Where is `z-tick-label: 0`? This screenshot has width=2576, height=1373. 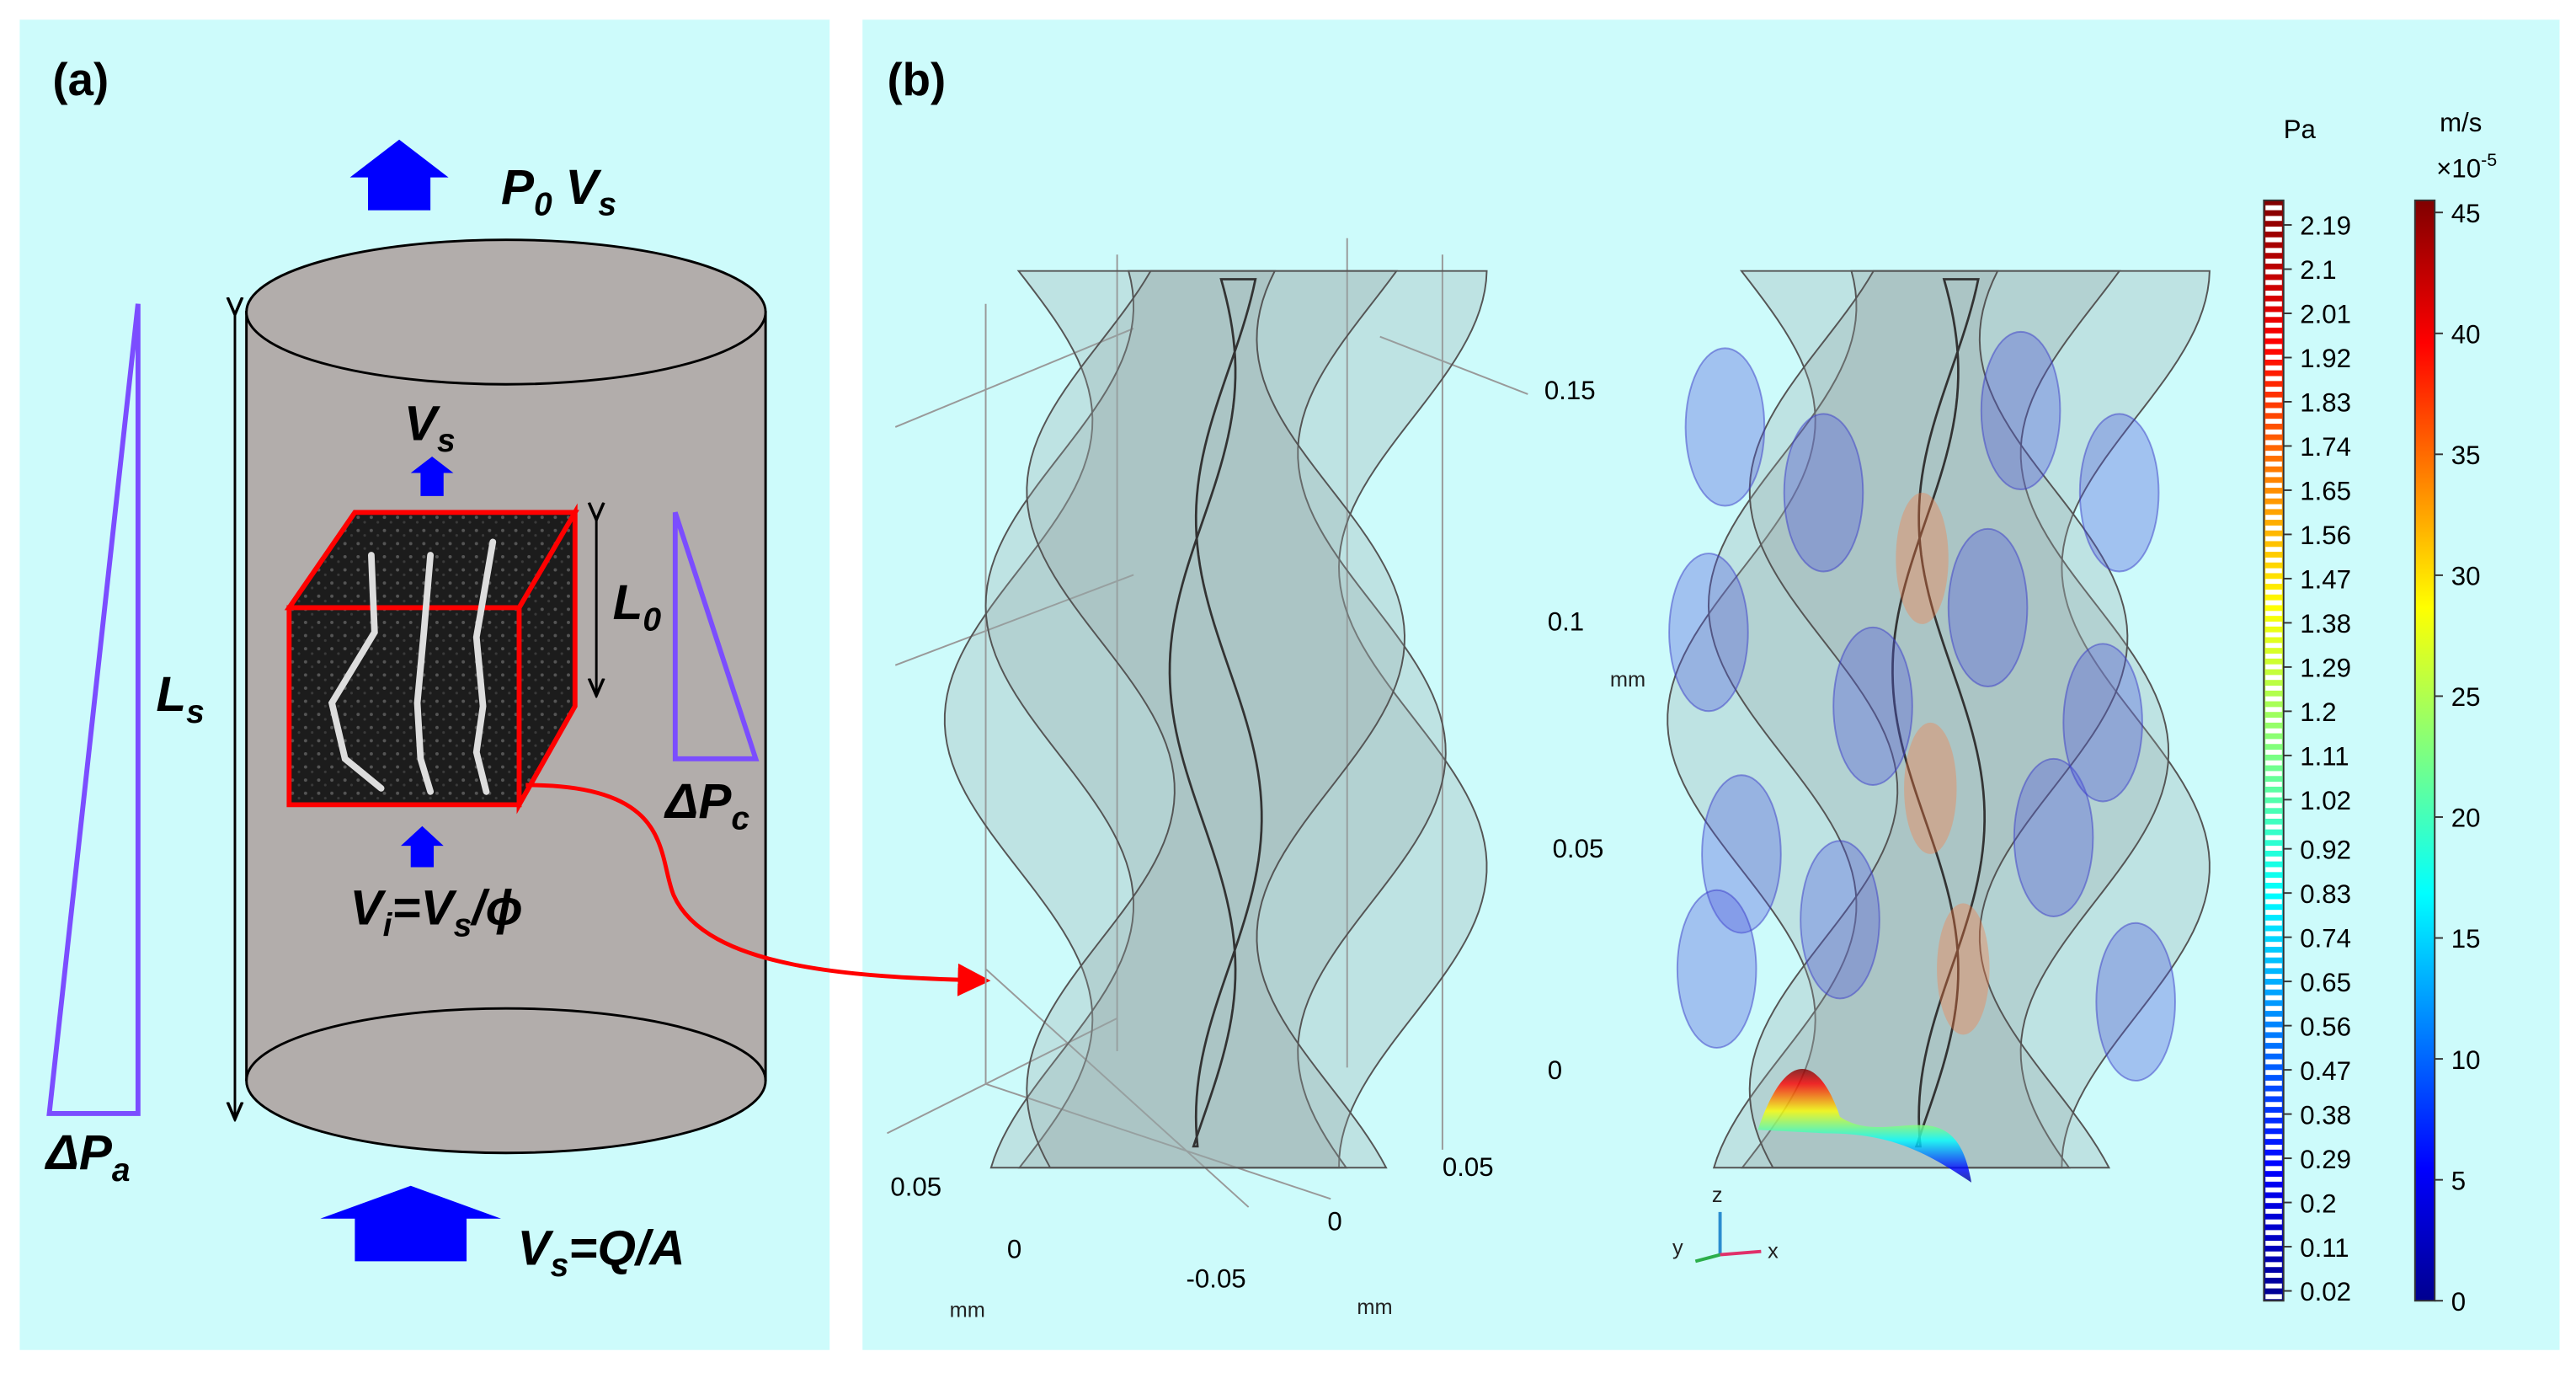 z-tick-label: 0 is located at coordinates (1555, 1070).